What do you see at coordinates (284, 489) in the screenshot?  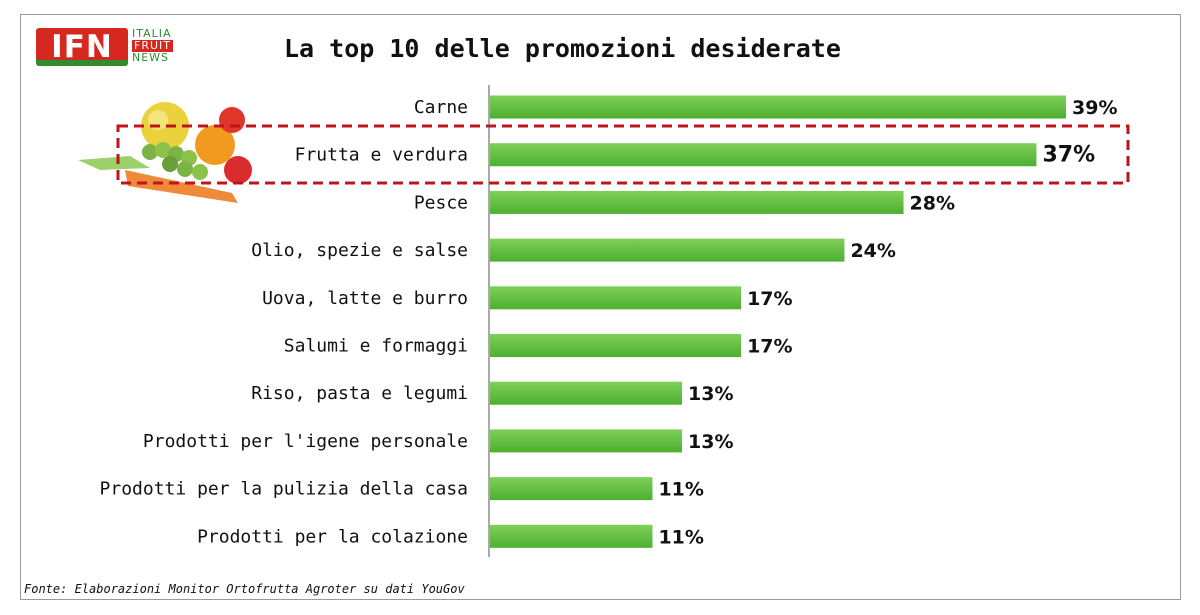 I see `category-label-9: Prodotti per la pulizia della casa` at bounding box center [284, 489].